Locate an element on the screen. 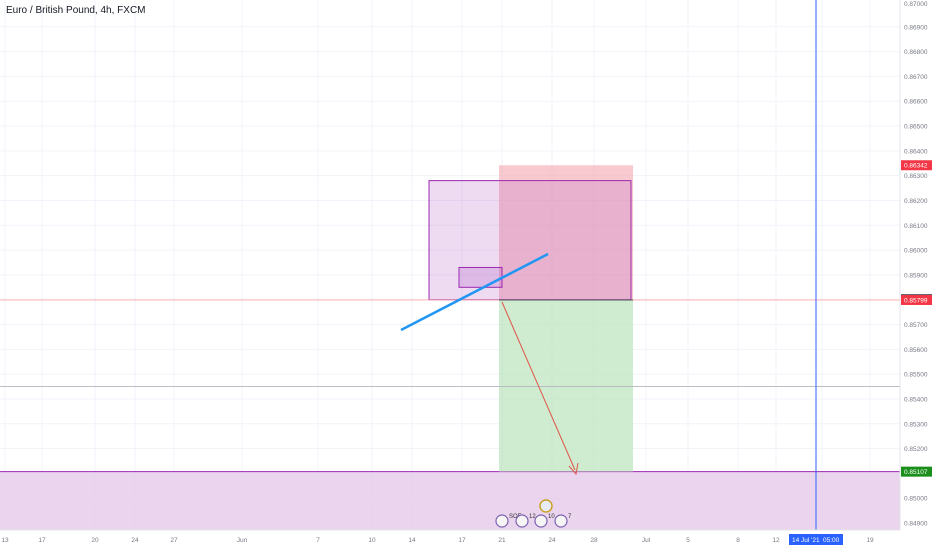 This screenshot has height=555, width=932. event-label: 10 is located at coordinates (551, 517).